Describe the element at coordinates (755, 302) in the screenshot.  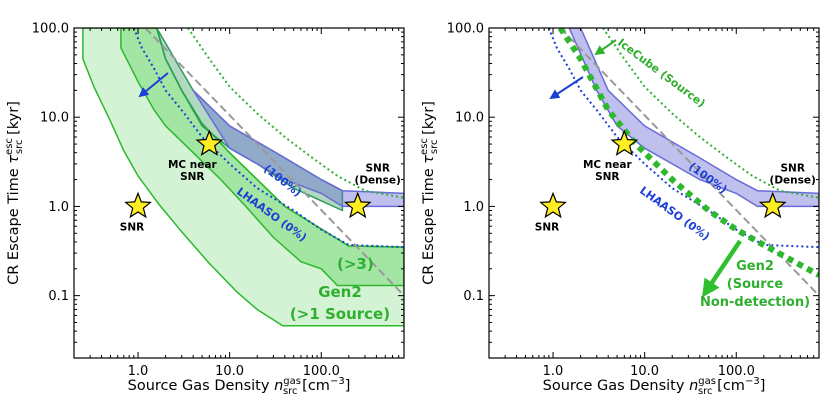
I see `right-gen2-line3-label: Non-detection)` at that location.